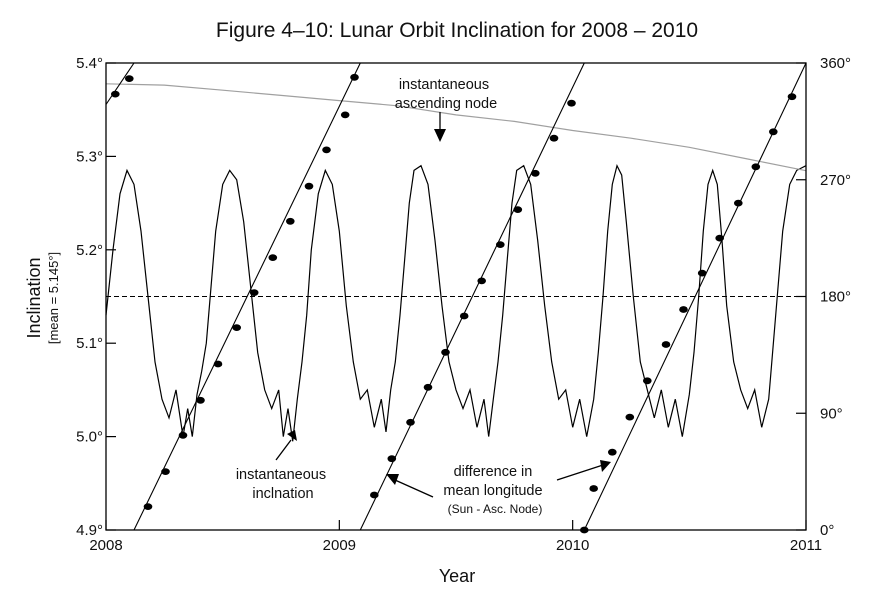  I want to click on y-tick-label: 5.0°, so click(89, 437).